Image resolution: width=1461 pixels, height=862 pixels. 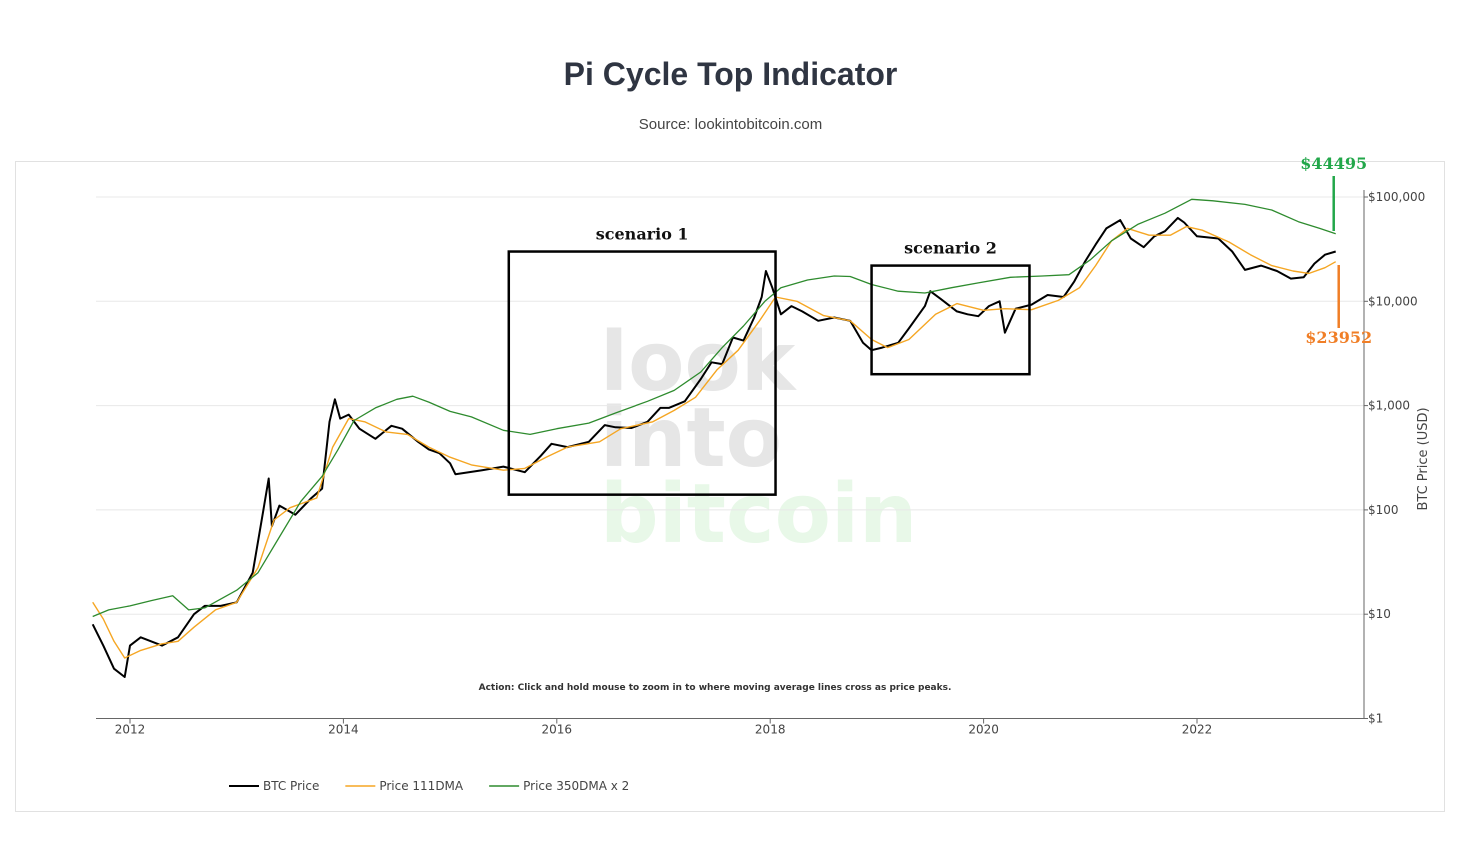 What do you see at coordinates (691, 438) in the screenshot?
I see `watermark-text: into` at bounding box center [691, 438].